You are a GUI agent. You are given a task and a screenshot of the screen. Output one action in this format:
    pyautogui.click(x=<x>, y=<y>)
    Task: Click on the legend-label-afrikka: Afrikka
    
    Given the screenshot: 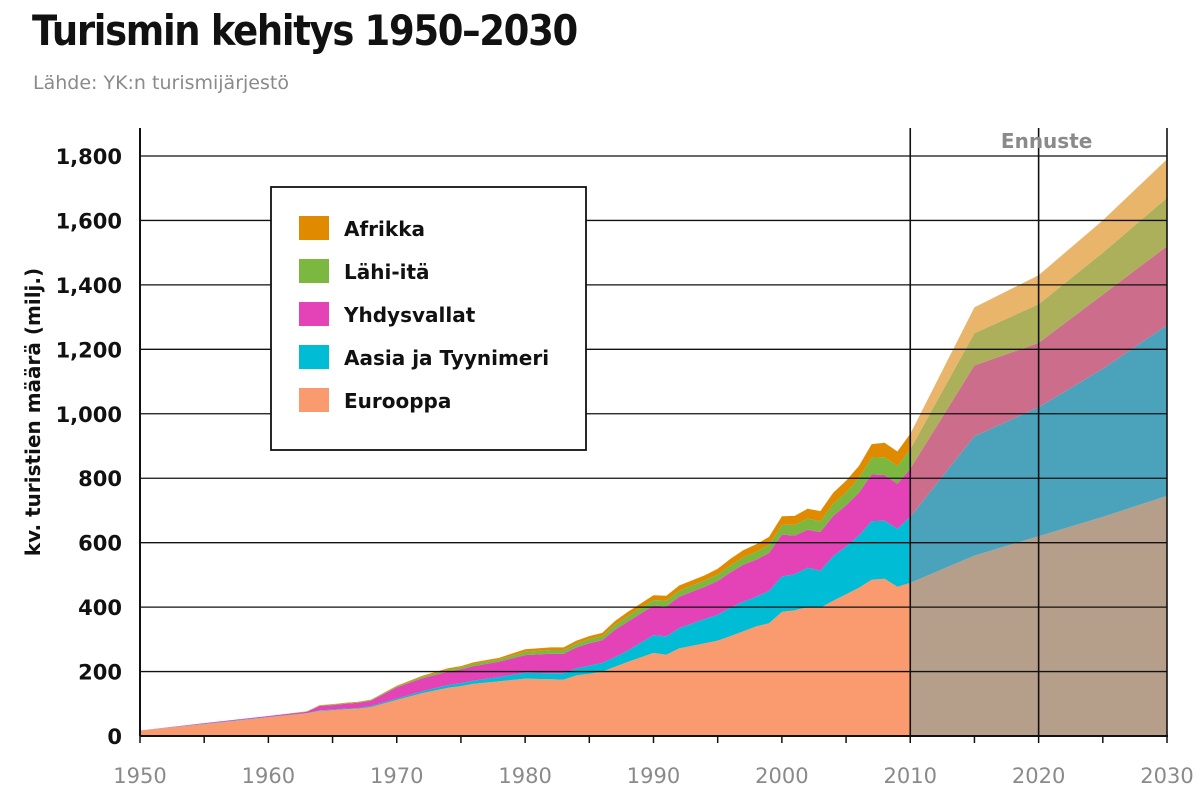 What is the action you would take?
    pyautogui.click(x=384, y=229)
    